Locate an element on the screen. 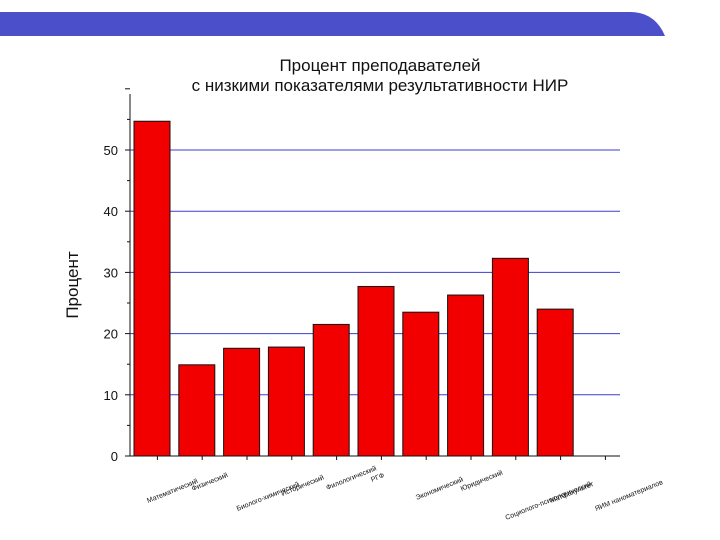 This screenshot has height=540, width=720. y-tick-label: 10 is located at coordinates (111, 395).